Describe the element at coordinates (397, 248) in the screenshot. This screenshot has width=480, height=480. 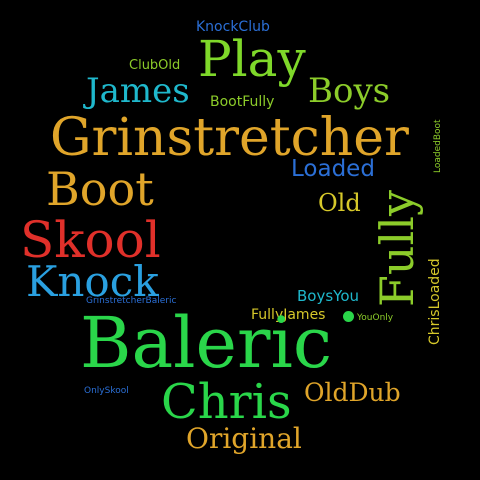
I see `word-fully: Fully` at that location.